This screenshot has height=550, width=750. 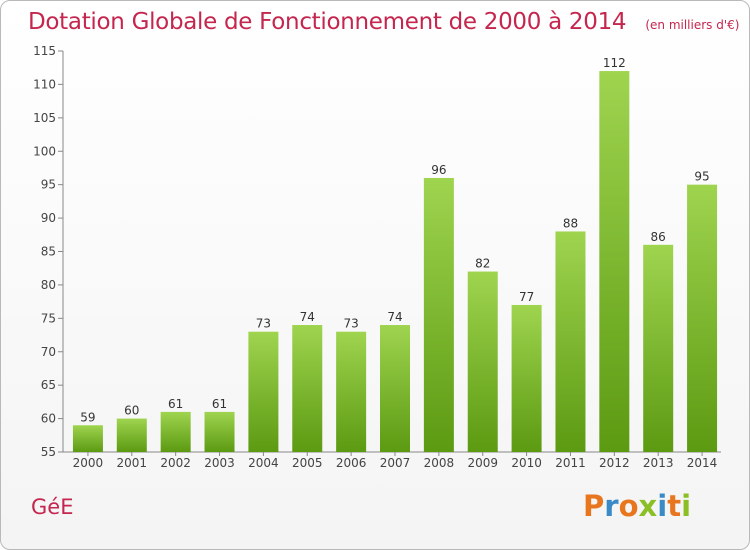 I want to click on y-tick-label: 85, so click(x=48, y=252).